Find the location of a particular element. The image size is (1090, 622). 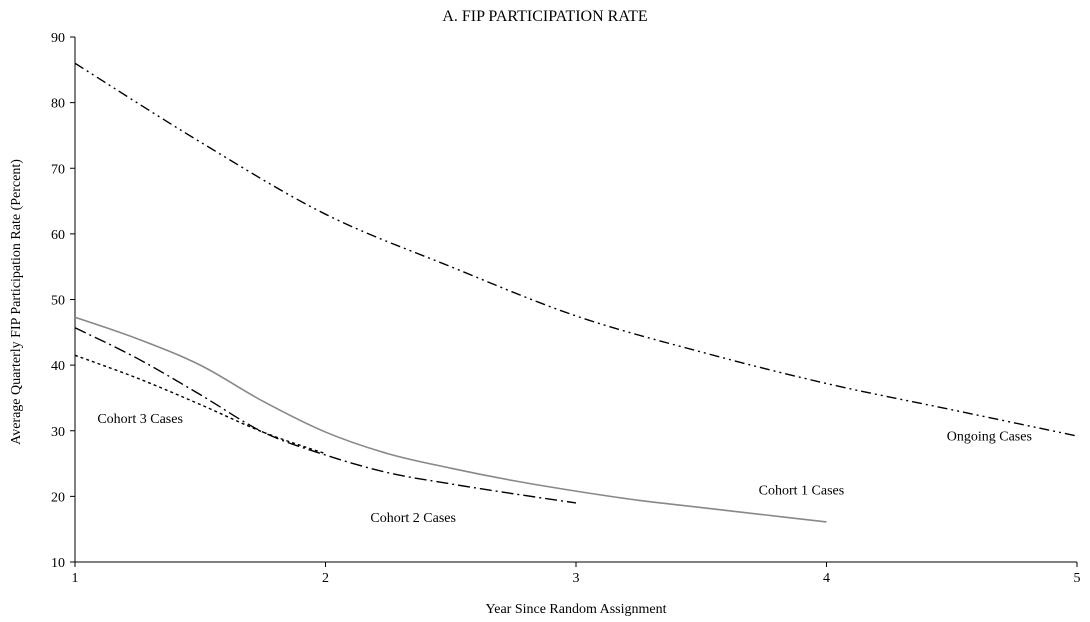

x-axis-label: Year Since Random Assignment is located at coordinates (576, 609).